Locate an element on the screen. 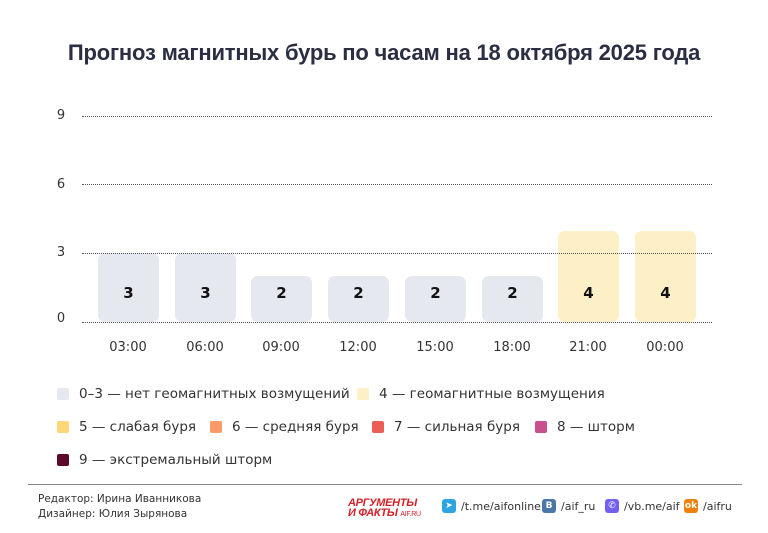  legend-item: 5 — слабая буря is located at coordinates (126, 427).